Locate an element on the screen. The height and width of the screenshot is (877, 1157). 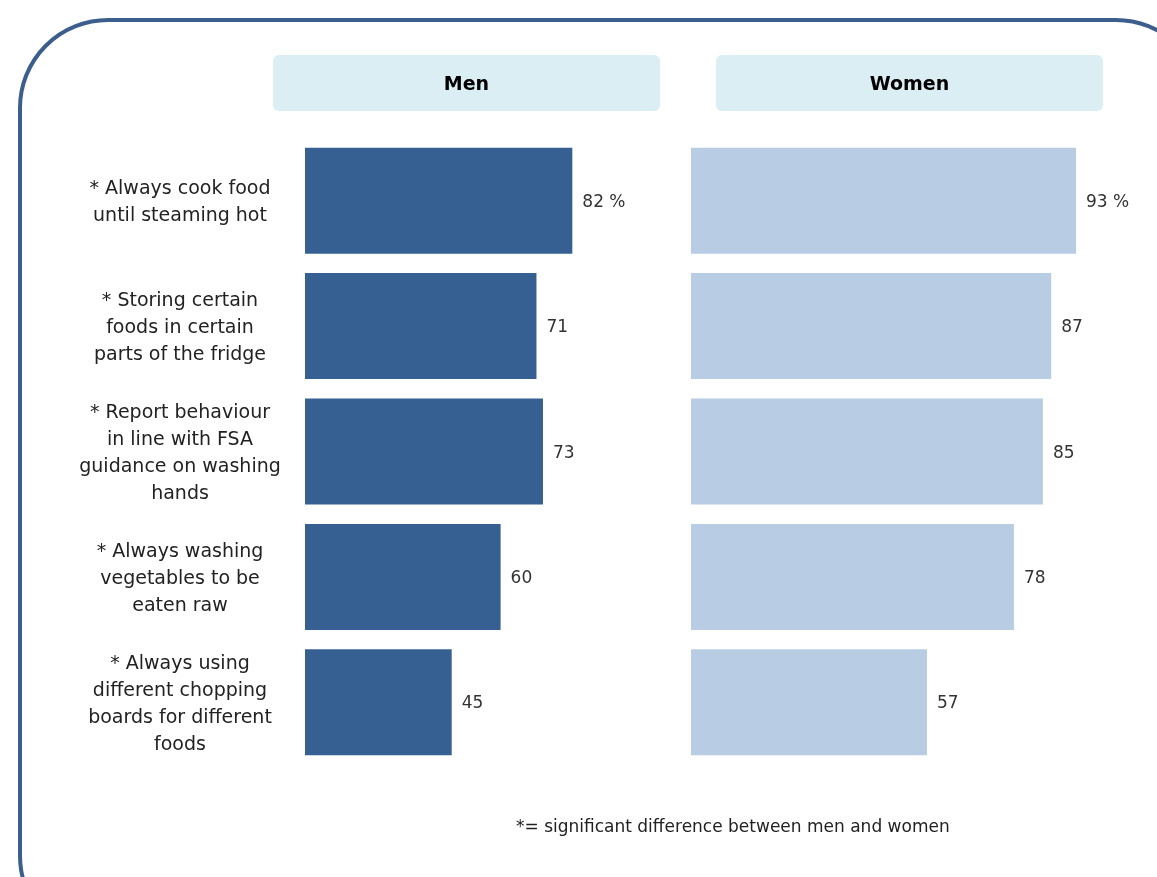
data-label: 93 % is located at coordinates (1108, 200).